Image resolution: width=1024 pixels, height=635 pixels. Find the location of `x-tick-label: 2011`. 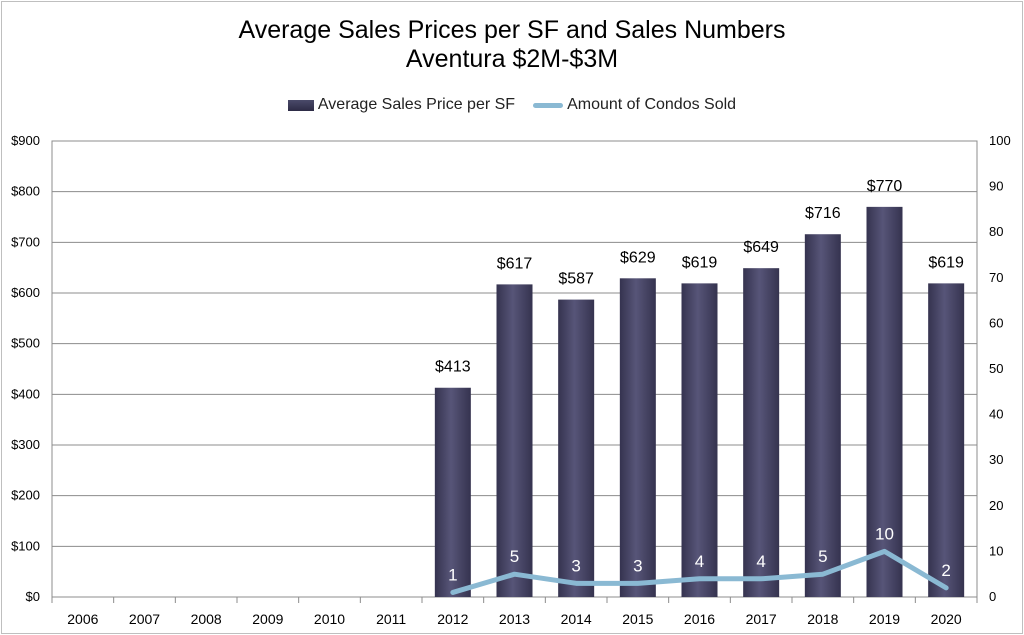

x-tick-label: 2011 is located at coordinates (391, 619).